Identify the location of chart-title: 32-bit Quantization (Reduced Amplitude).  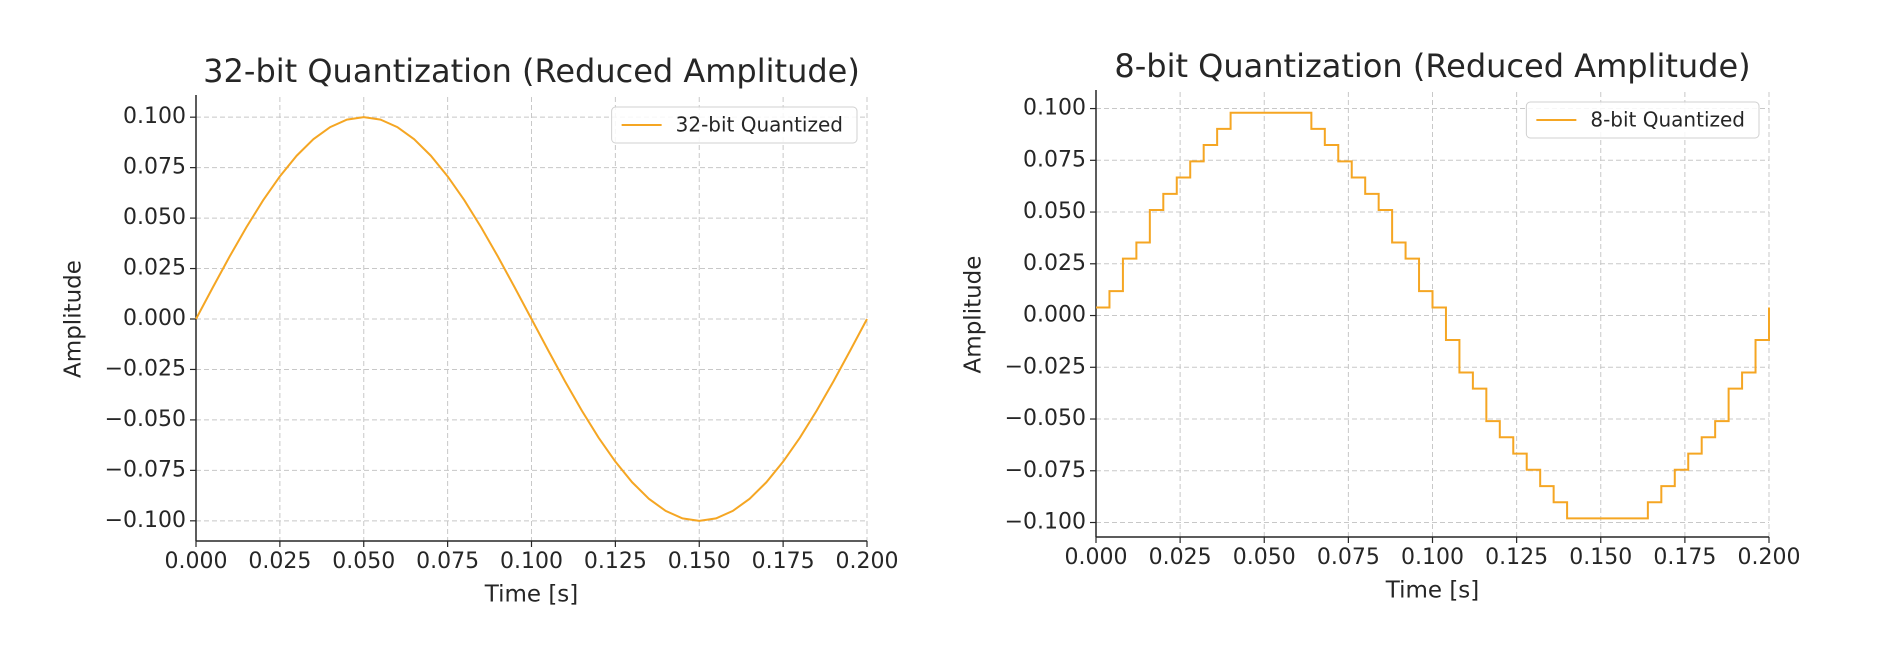
(531, 71).